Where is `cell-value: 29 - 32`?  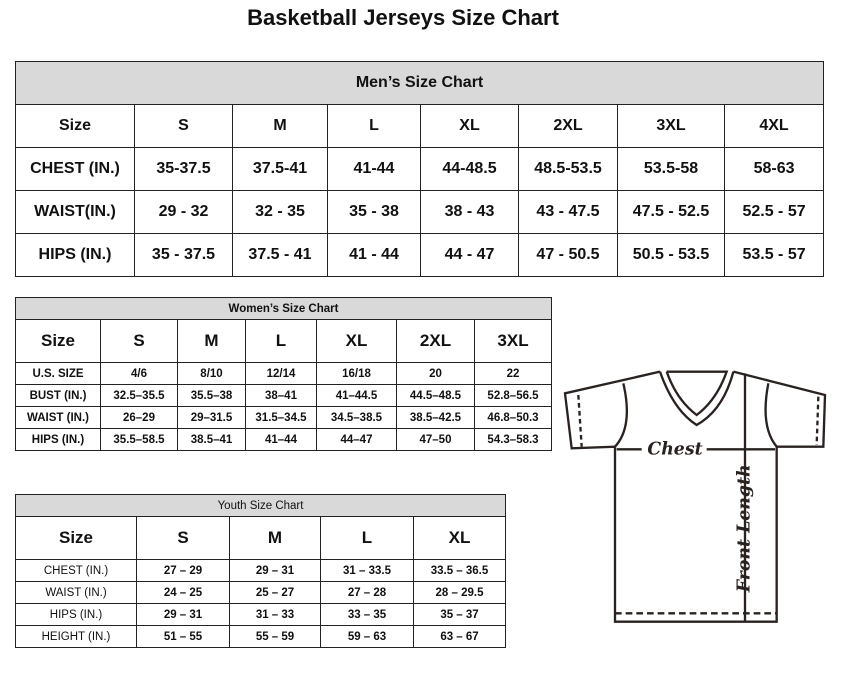 cell-value: 29 - 32 is located at coordinates (183, 212).